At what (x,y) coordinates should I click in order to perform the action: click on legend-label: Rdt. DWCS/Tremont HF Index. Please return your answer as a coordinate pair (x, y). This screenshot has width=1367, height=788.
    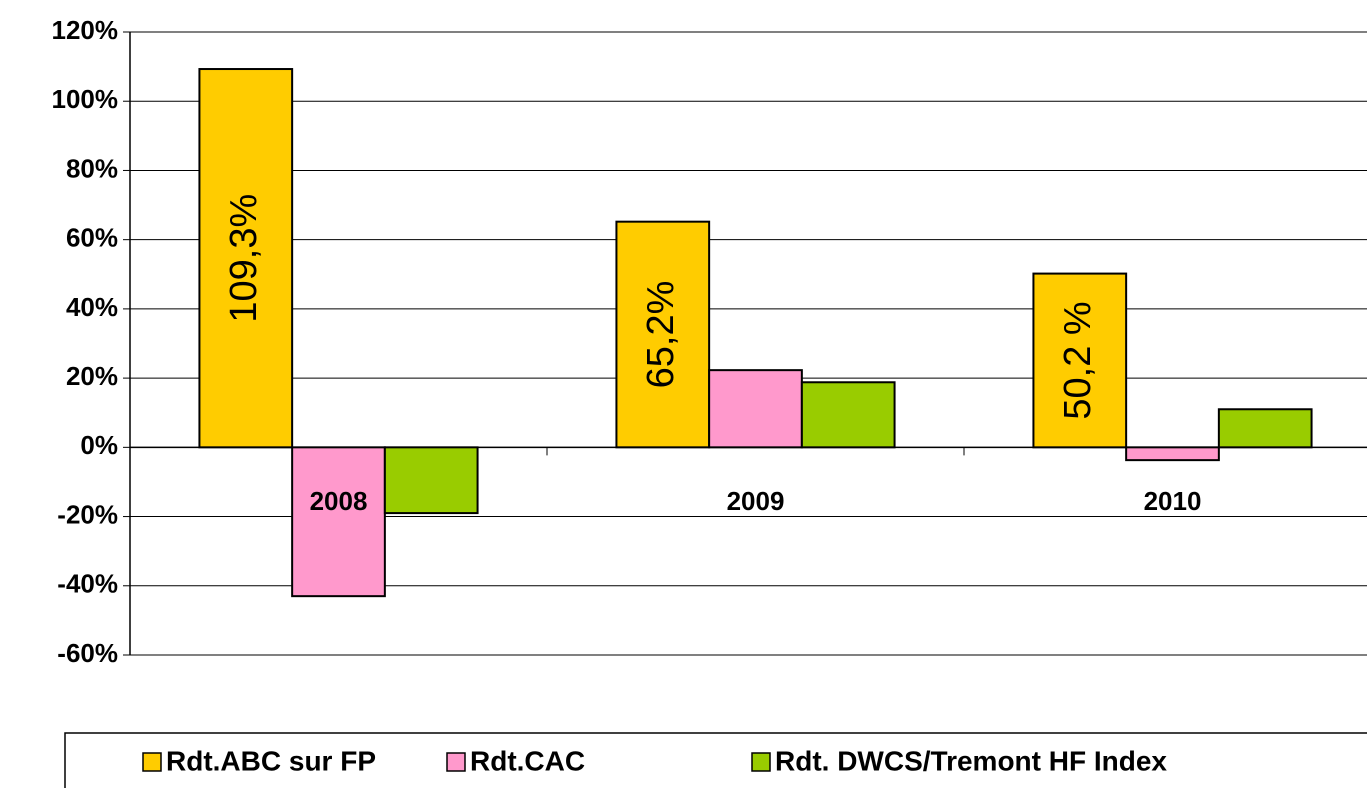
    Looking at the image, I should click on (971, 760).